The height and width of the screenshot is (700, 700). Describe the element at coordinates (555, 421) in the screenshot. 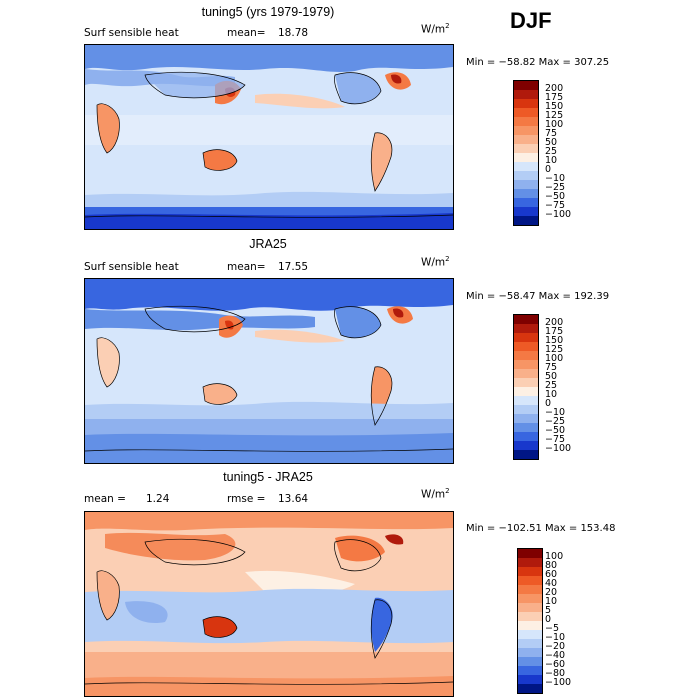

I see `colorbar-tick-label: −25` at that location.